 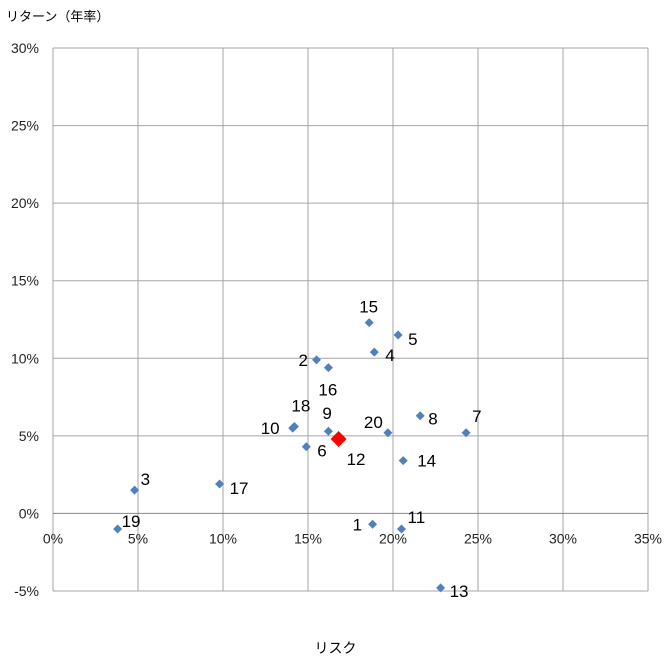 What do you see at coordinates (326, 413) in the screenshot?
I see `data-label-9: 9` at bounding box center [326, 413].